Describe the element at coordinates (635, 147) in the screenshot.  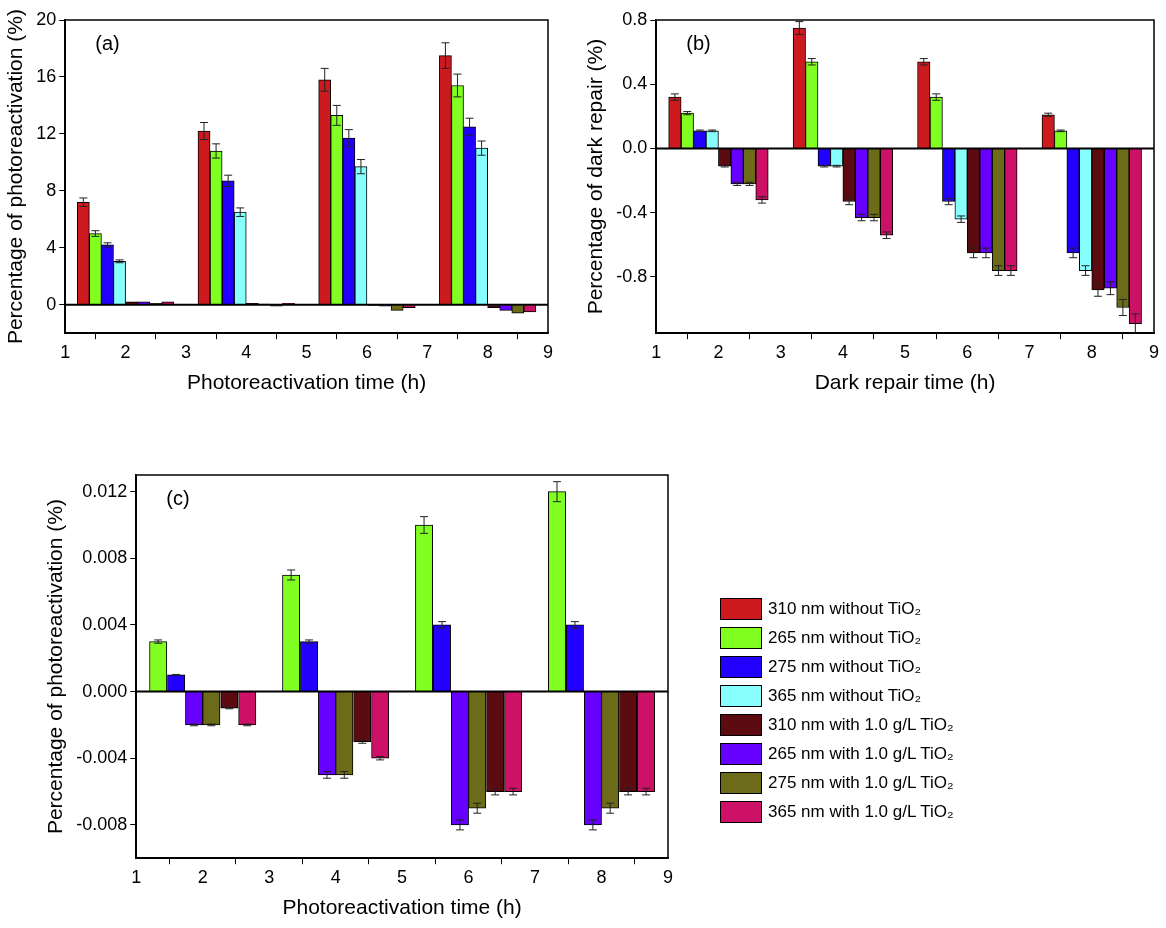
I see `y-tick-label: 0.0` at that location.